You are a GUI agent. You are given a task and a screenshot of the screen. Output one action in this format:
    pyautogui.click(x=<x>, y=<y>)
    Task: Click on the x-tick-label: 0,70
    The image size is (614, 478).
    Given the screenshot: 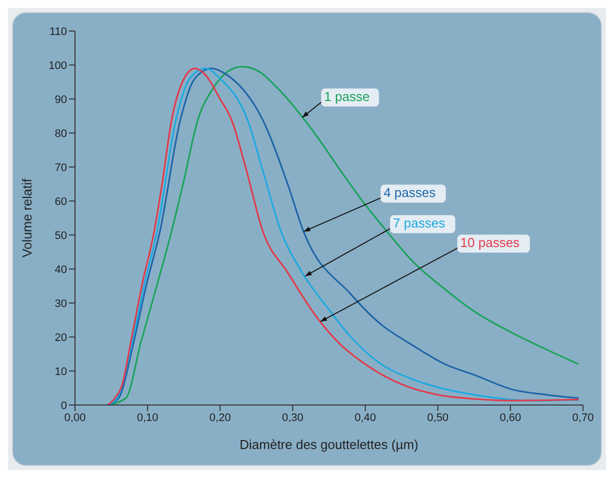 What is the action you would take?
    pyautogui.click(x=583, y=418)
    